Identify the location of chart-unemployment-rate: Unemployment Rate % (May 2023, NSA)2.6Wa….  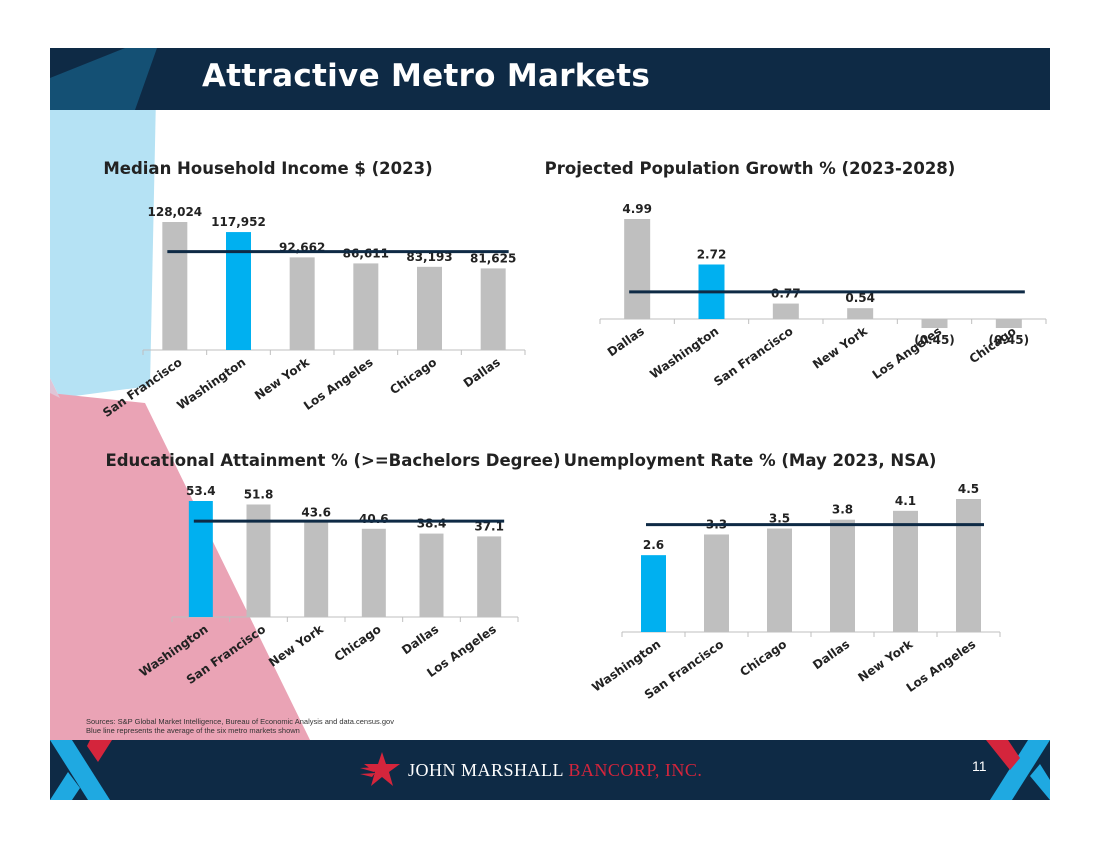
(782, 576).